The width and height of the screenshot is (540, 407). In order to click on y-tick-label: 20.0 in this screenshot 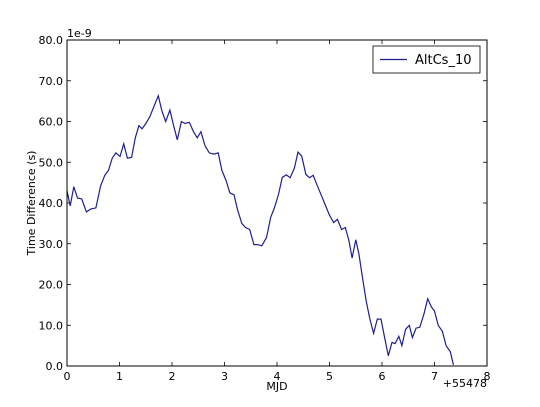, I will do `click(51, 285)`.